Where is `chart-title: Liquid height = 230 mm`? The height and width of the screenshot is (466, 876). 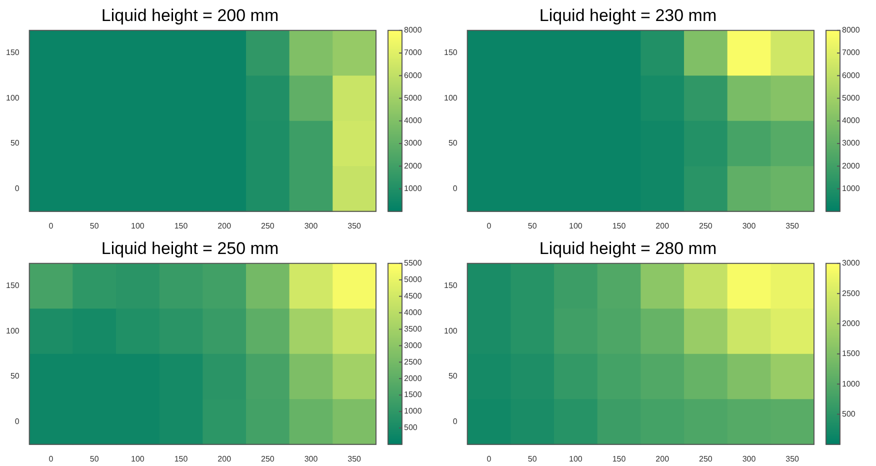 chart-title: Liquid height = 230 mm is located at coordinates (628, 15).